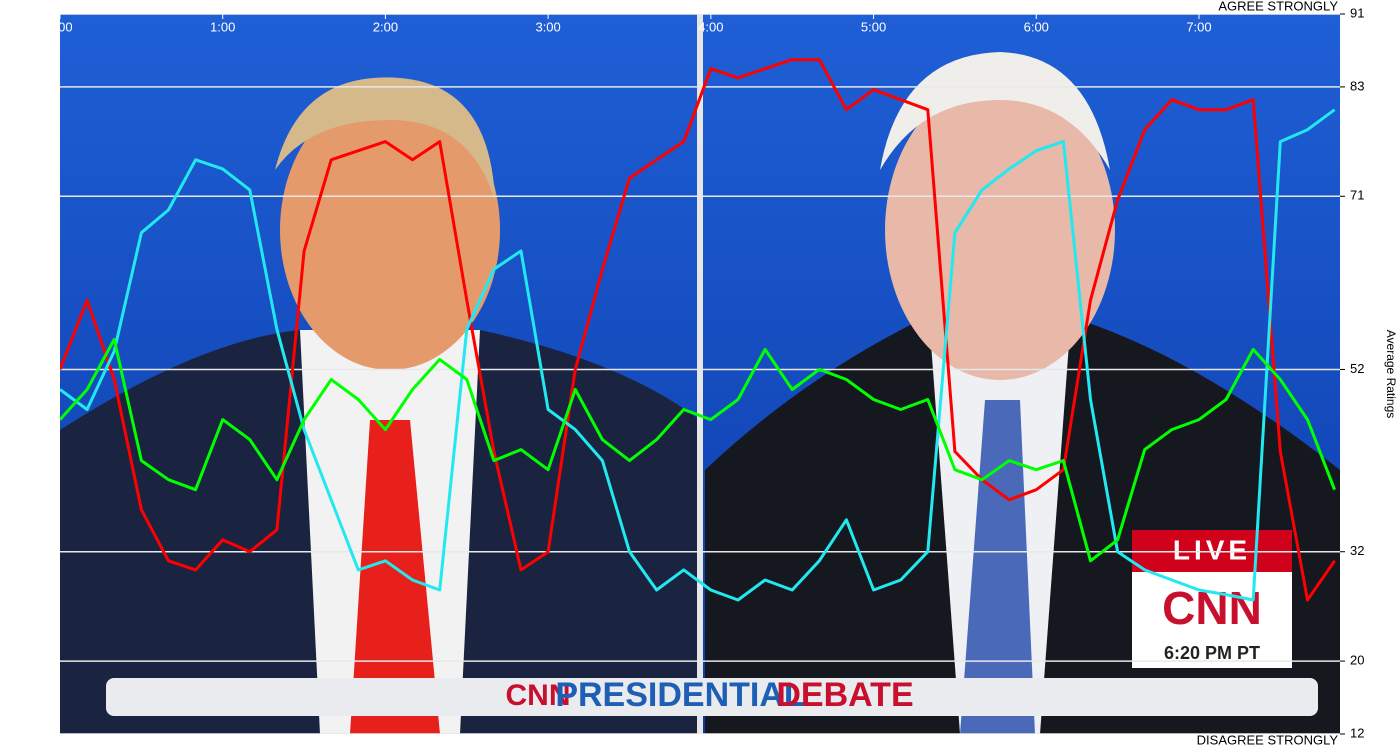 The image size is (1400, 748). Describe the element at coordinates (873, 26) in the screenshot. I see `x-tick-label: 5:00` at that location.